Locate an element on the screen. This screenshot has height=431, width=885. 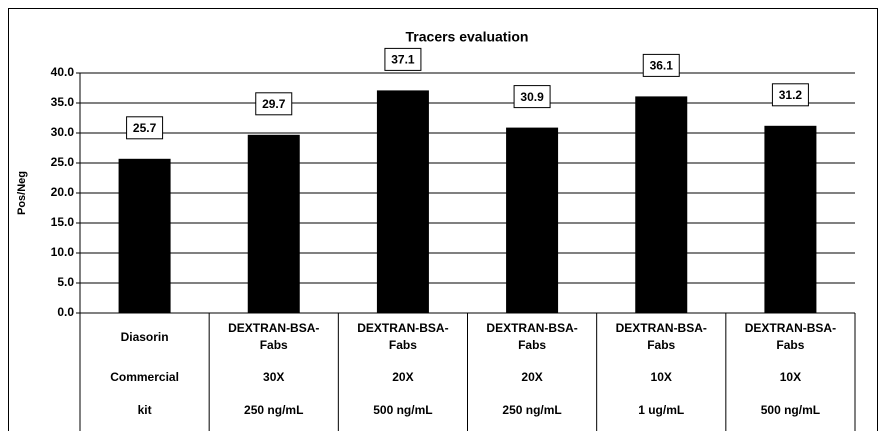
x-tick-label: Commercial is located at coordinates (144, 377).